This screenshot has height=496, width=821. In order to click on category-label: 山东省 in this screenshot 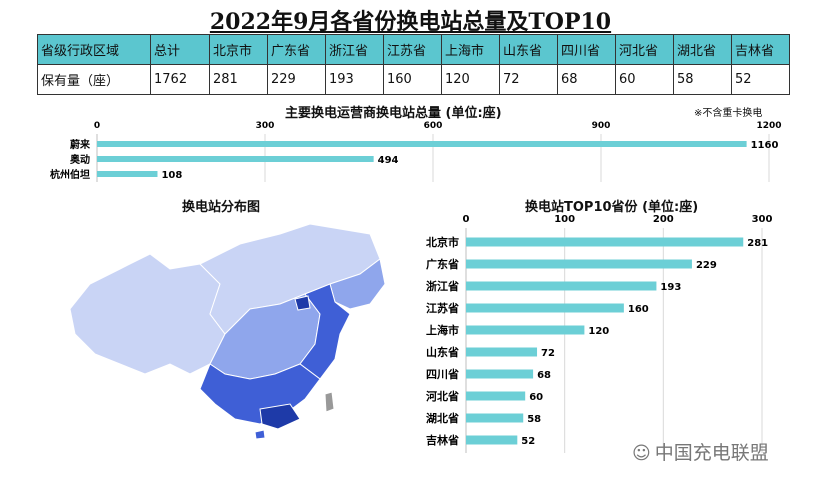, I will do `click(442, 352)`.